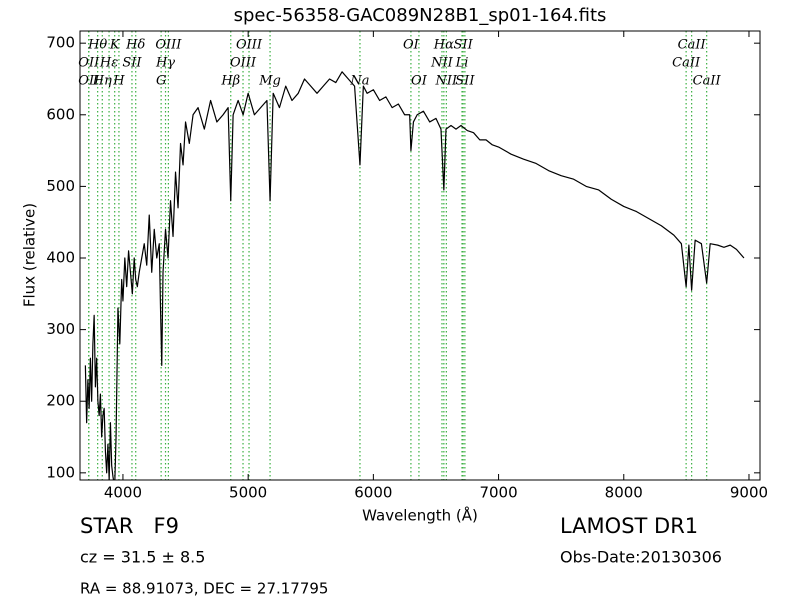 The width and height of the screenshot is (800, 600). I want to click on redshift: cz = 31.5 ± 8.5, so click(142, 557).